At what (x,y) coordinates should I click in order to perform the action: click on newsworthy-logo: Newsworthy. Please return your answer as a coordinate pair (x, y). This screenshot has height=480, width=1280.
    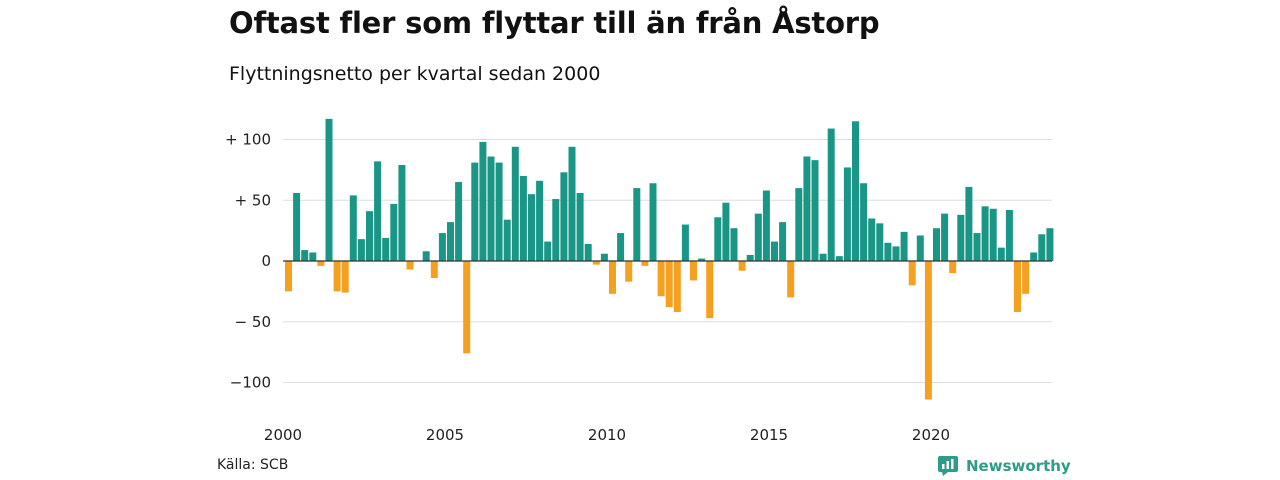
    Looking at the image, I should click on (1004, 466).